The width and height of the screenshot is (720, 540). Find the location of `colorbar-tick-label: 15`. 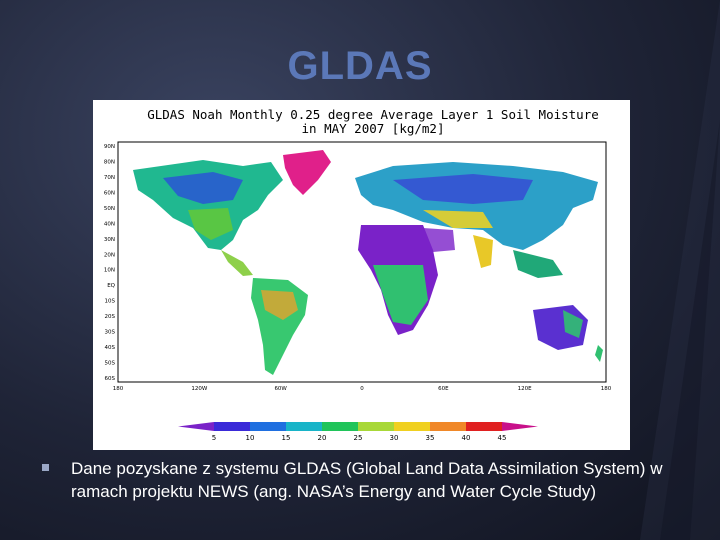

colorbar-tick-label: 15 is located at coordinates (286, 438).